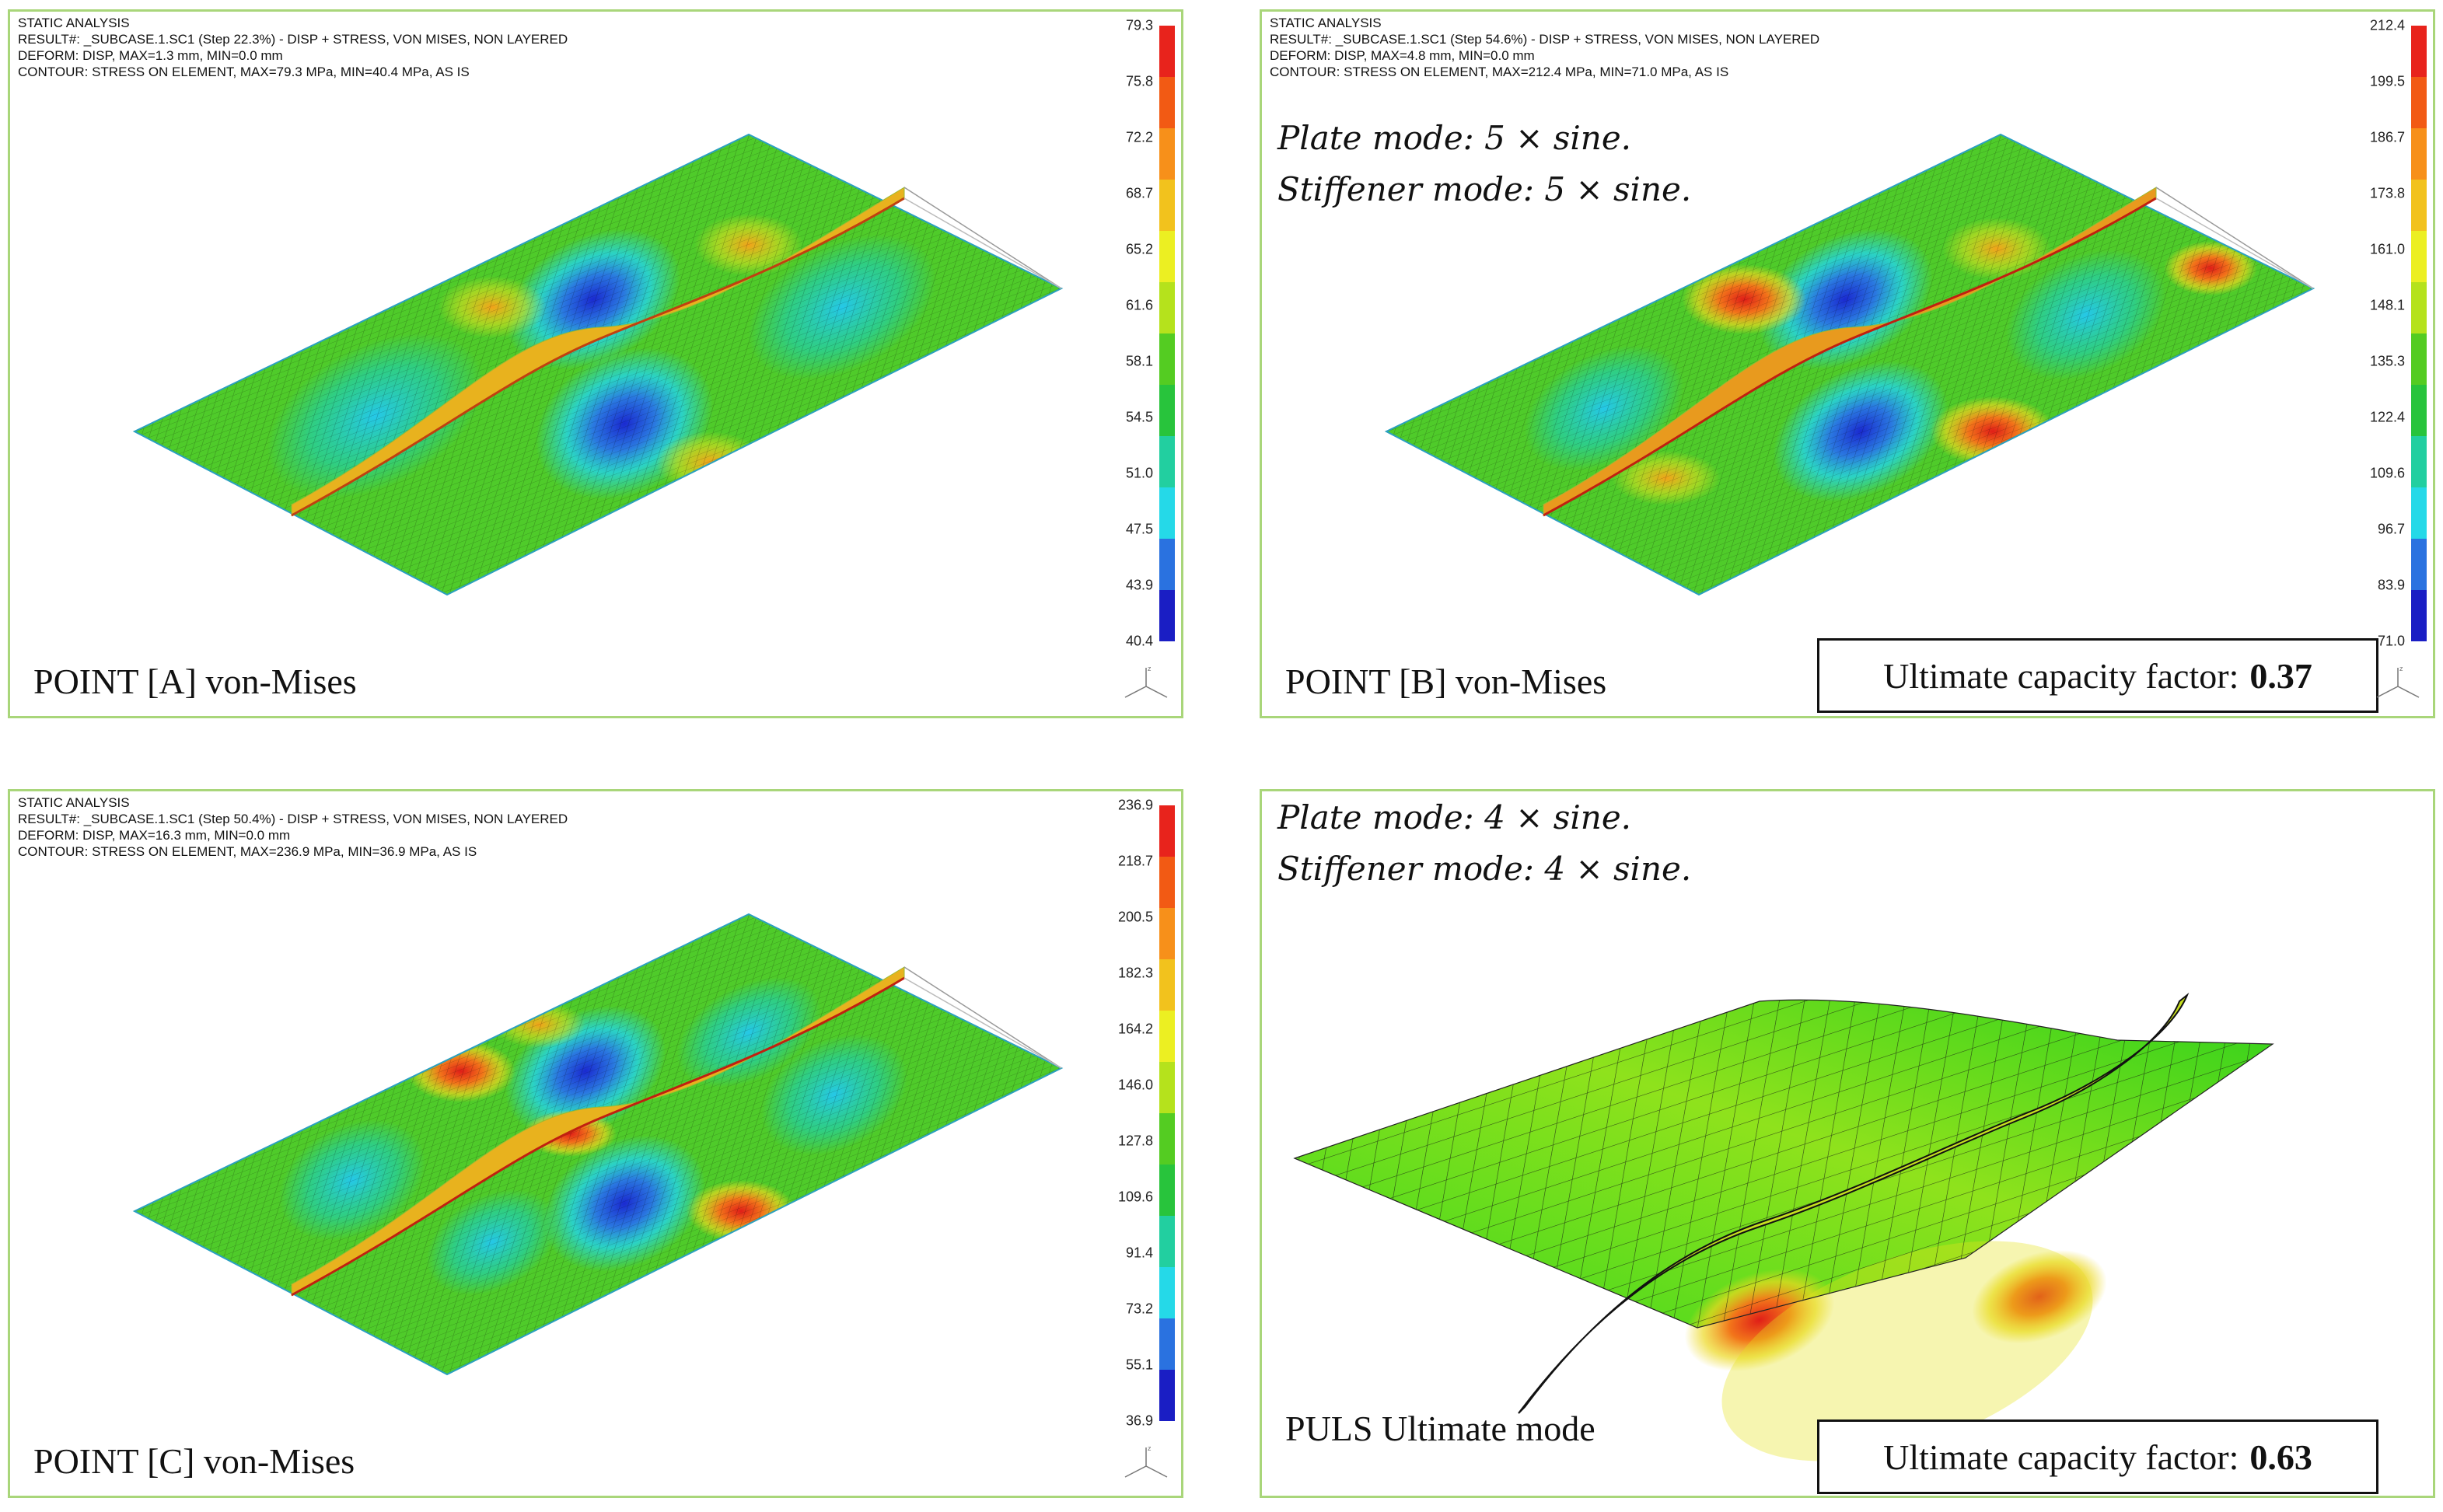 The width and height of the screenshot is (2443, 1512). What do you see at coordinates (1139, 249) in the screenshot?
I see `legend-tick: 65.2` at bounding box center [1139, 249].